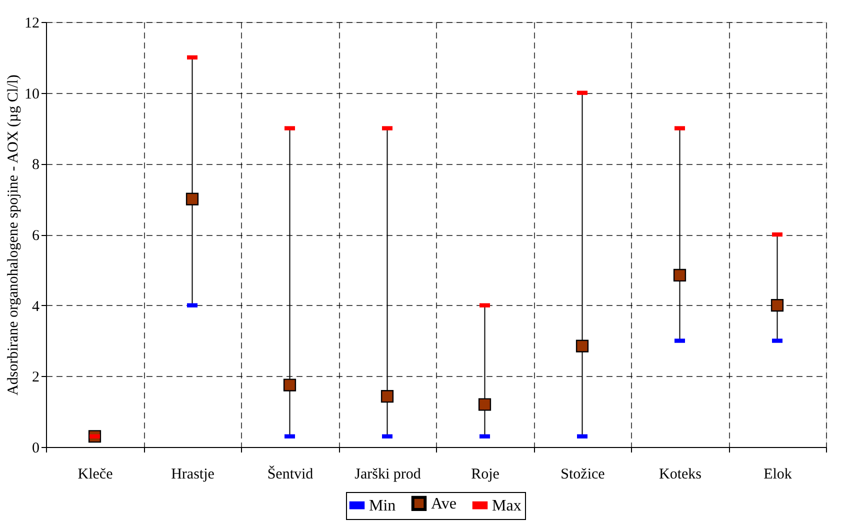 This screenshot has width=851, height=524. Describe the element at coordinates (680, 474) in the screenshot. I see `x-tick-label: Koteks` at that location.